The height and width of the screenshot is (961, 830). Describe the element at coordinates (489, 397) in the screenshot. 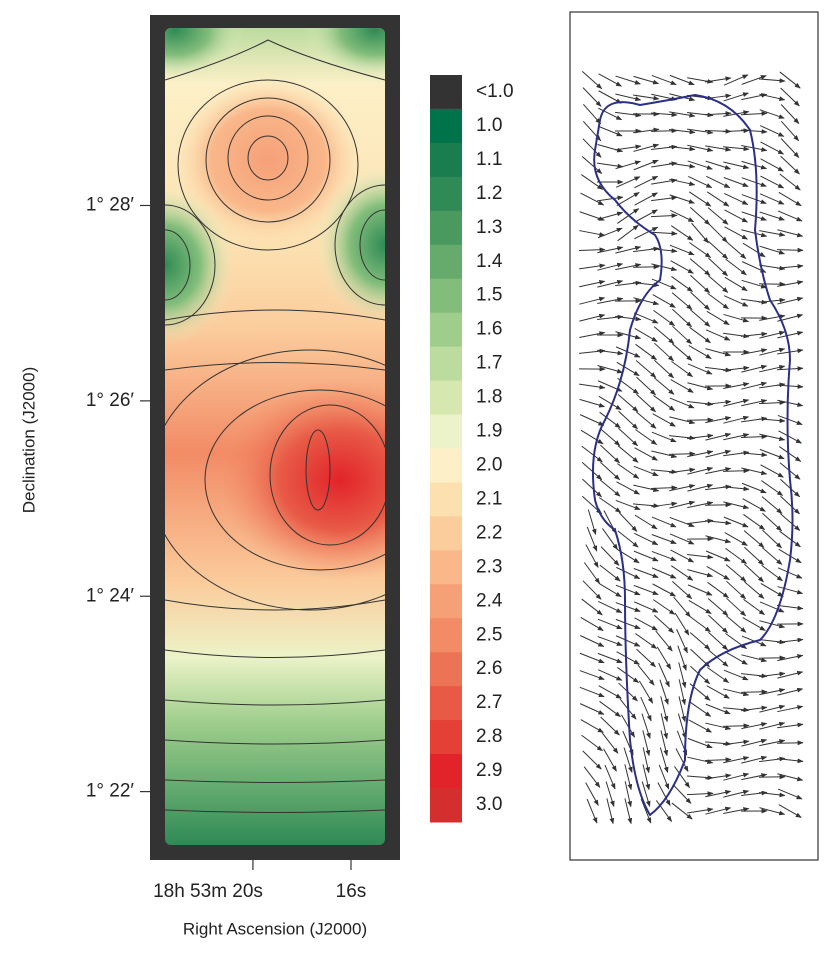

I see `colorbar-label: 1.8` at that location.